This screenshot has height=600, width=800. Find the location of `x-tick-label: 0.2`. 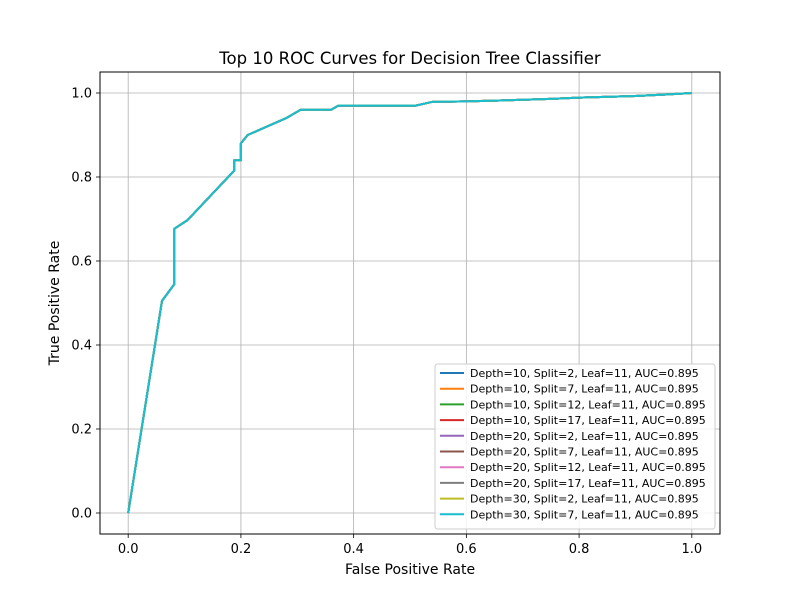

x-tick-label: 0.2 is located at coordinates (241, 549).